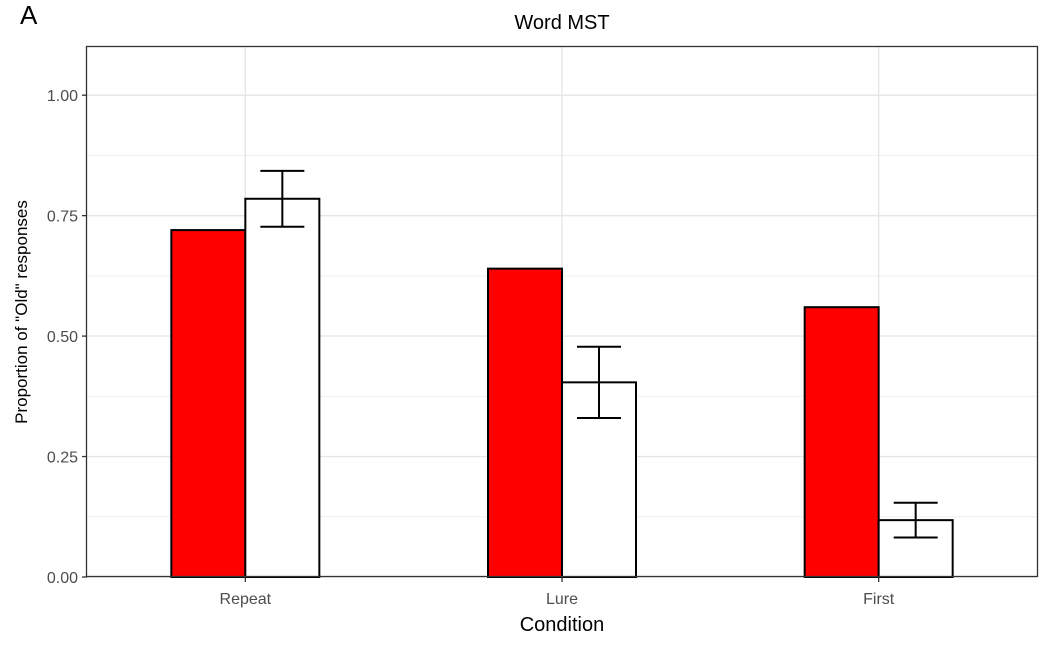 The height and width of the screenshot is (648, 1050). What do you see at coordinates (62, 96) in the screenshot?
I see `y-tick-label: 1.00` at bounding box center [62, 96].